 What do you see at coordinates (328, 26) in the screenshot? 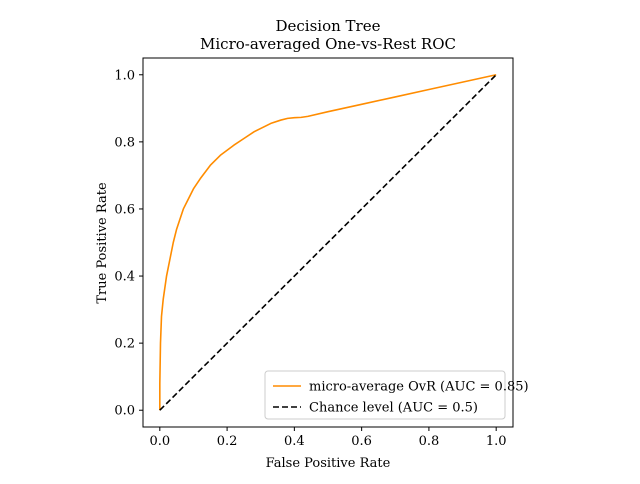
I see `chart-title: Decision Tree` at bounding box center [328, 26].